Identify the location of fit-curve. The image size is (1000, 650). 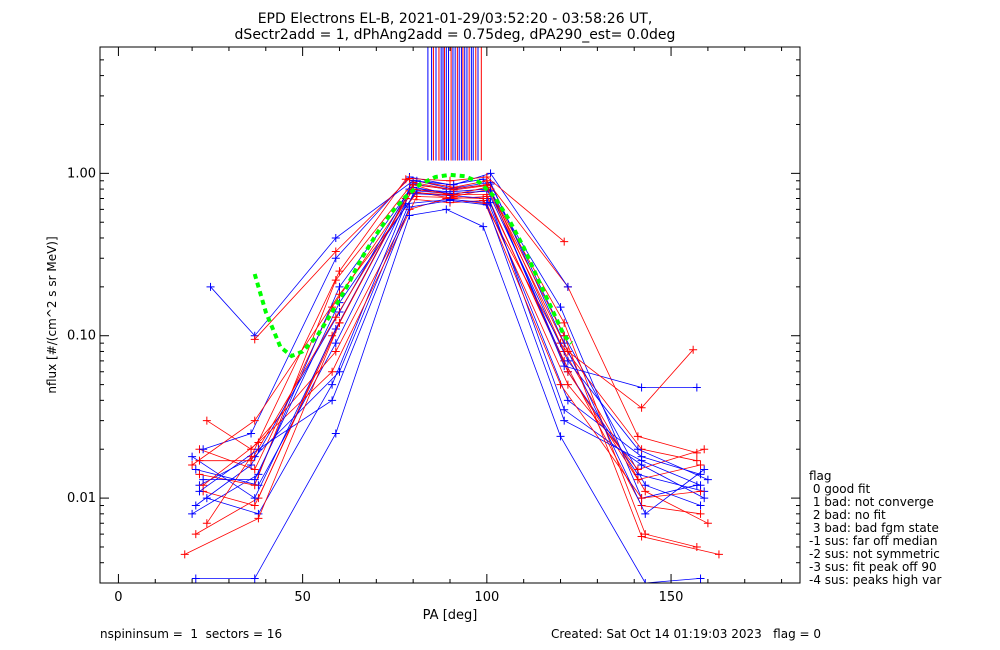
(413, 265).